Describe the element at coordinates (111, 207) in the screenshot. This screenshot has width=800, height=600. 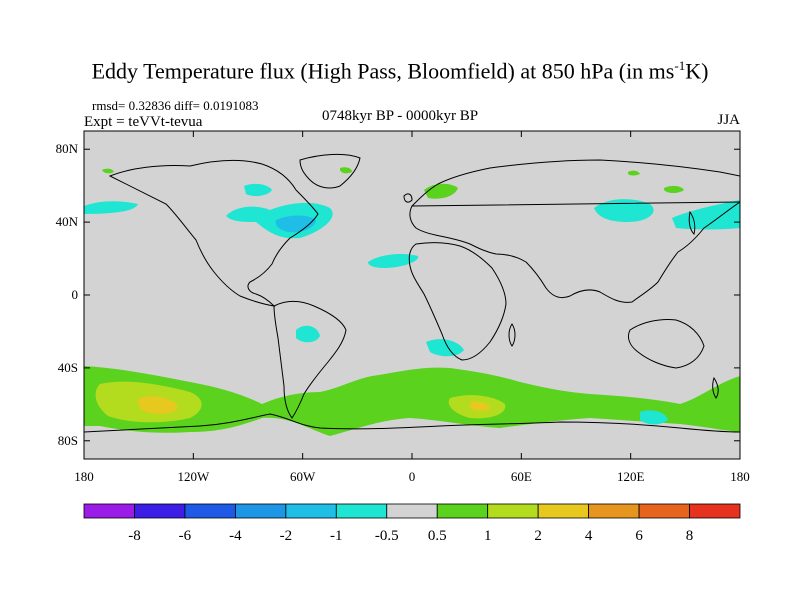
I see `anomaly-region-north-pacific-west-cyan` at that location.